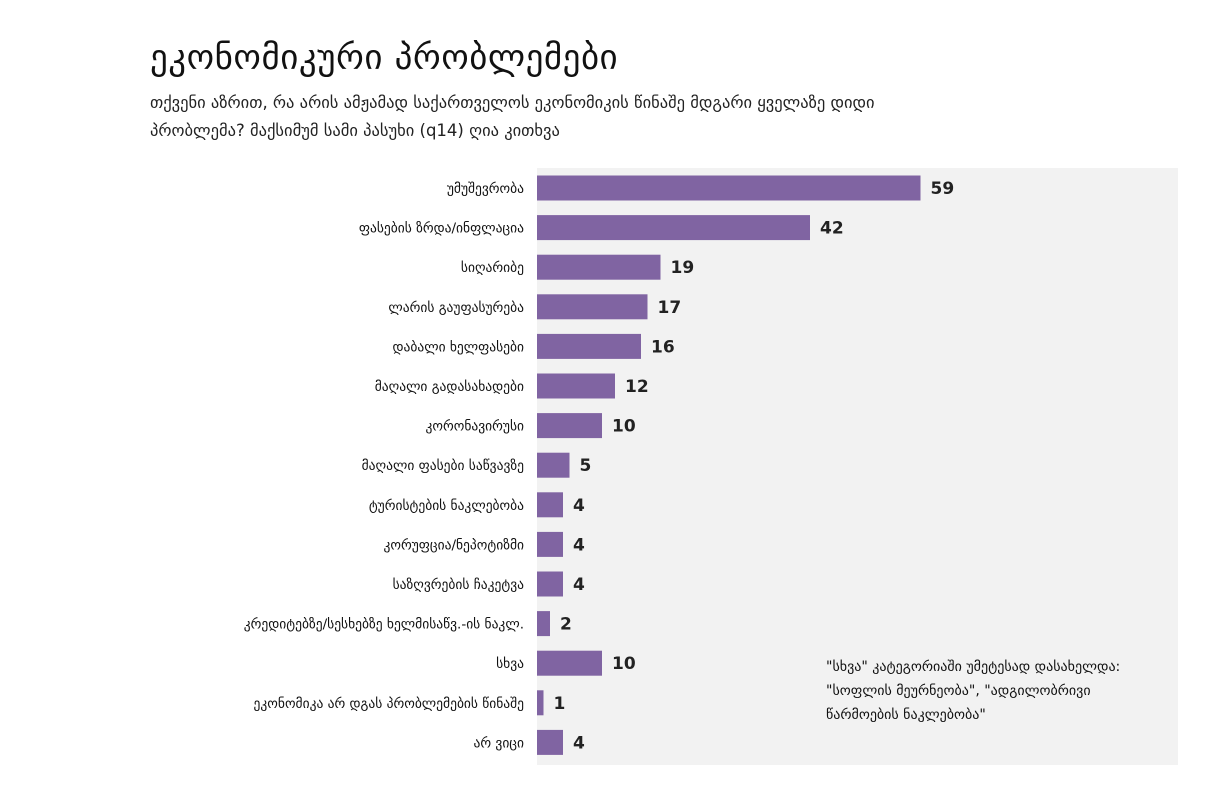 The image size is (1219, 787). What do you see at coordinates (499, 742) in the screenshot?
I see `category-label: არ ვიცი` at bounding box center [499, 742].